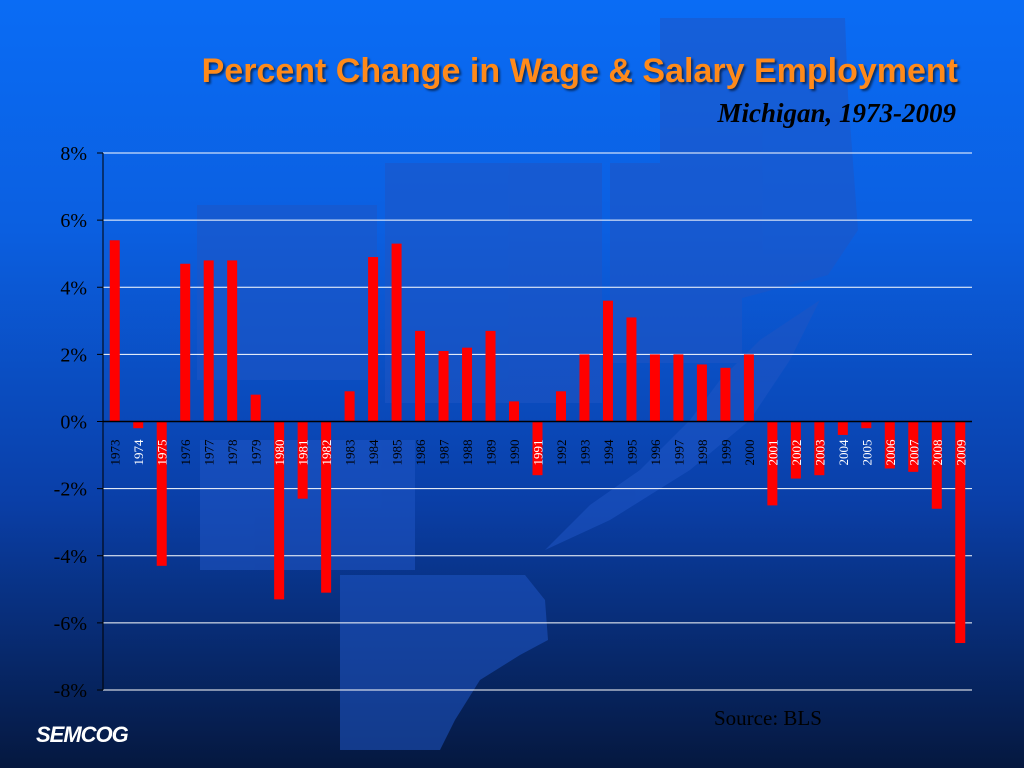  Describe the element at coordinates (560, 406) in the screenshot. I see `bar-1992` at that location.